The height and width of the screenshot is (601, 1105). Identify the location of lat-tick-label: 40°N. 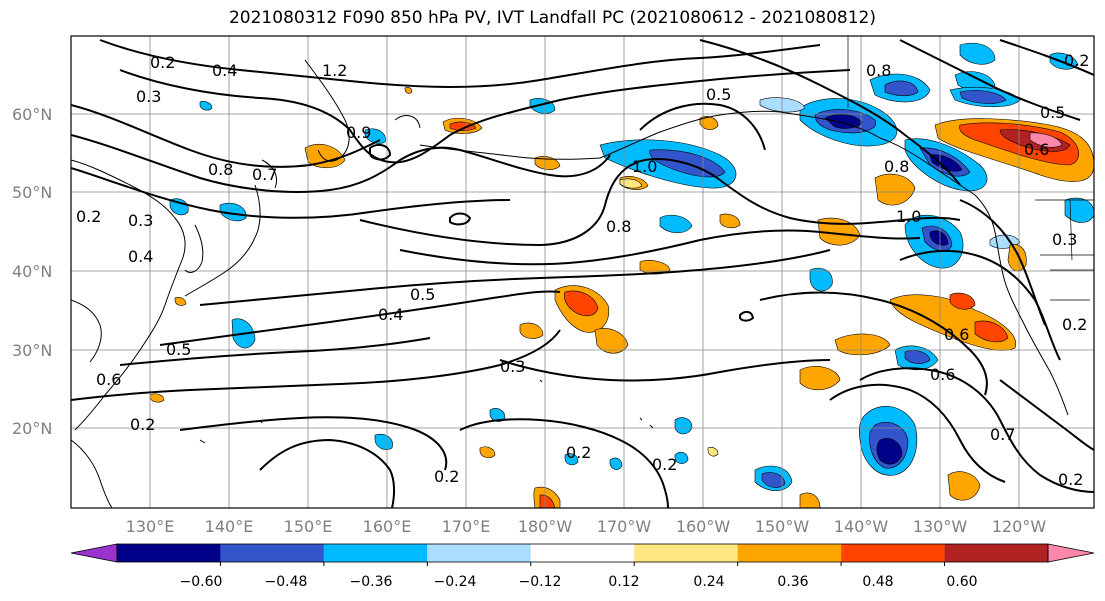
(32, 271).